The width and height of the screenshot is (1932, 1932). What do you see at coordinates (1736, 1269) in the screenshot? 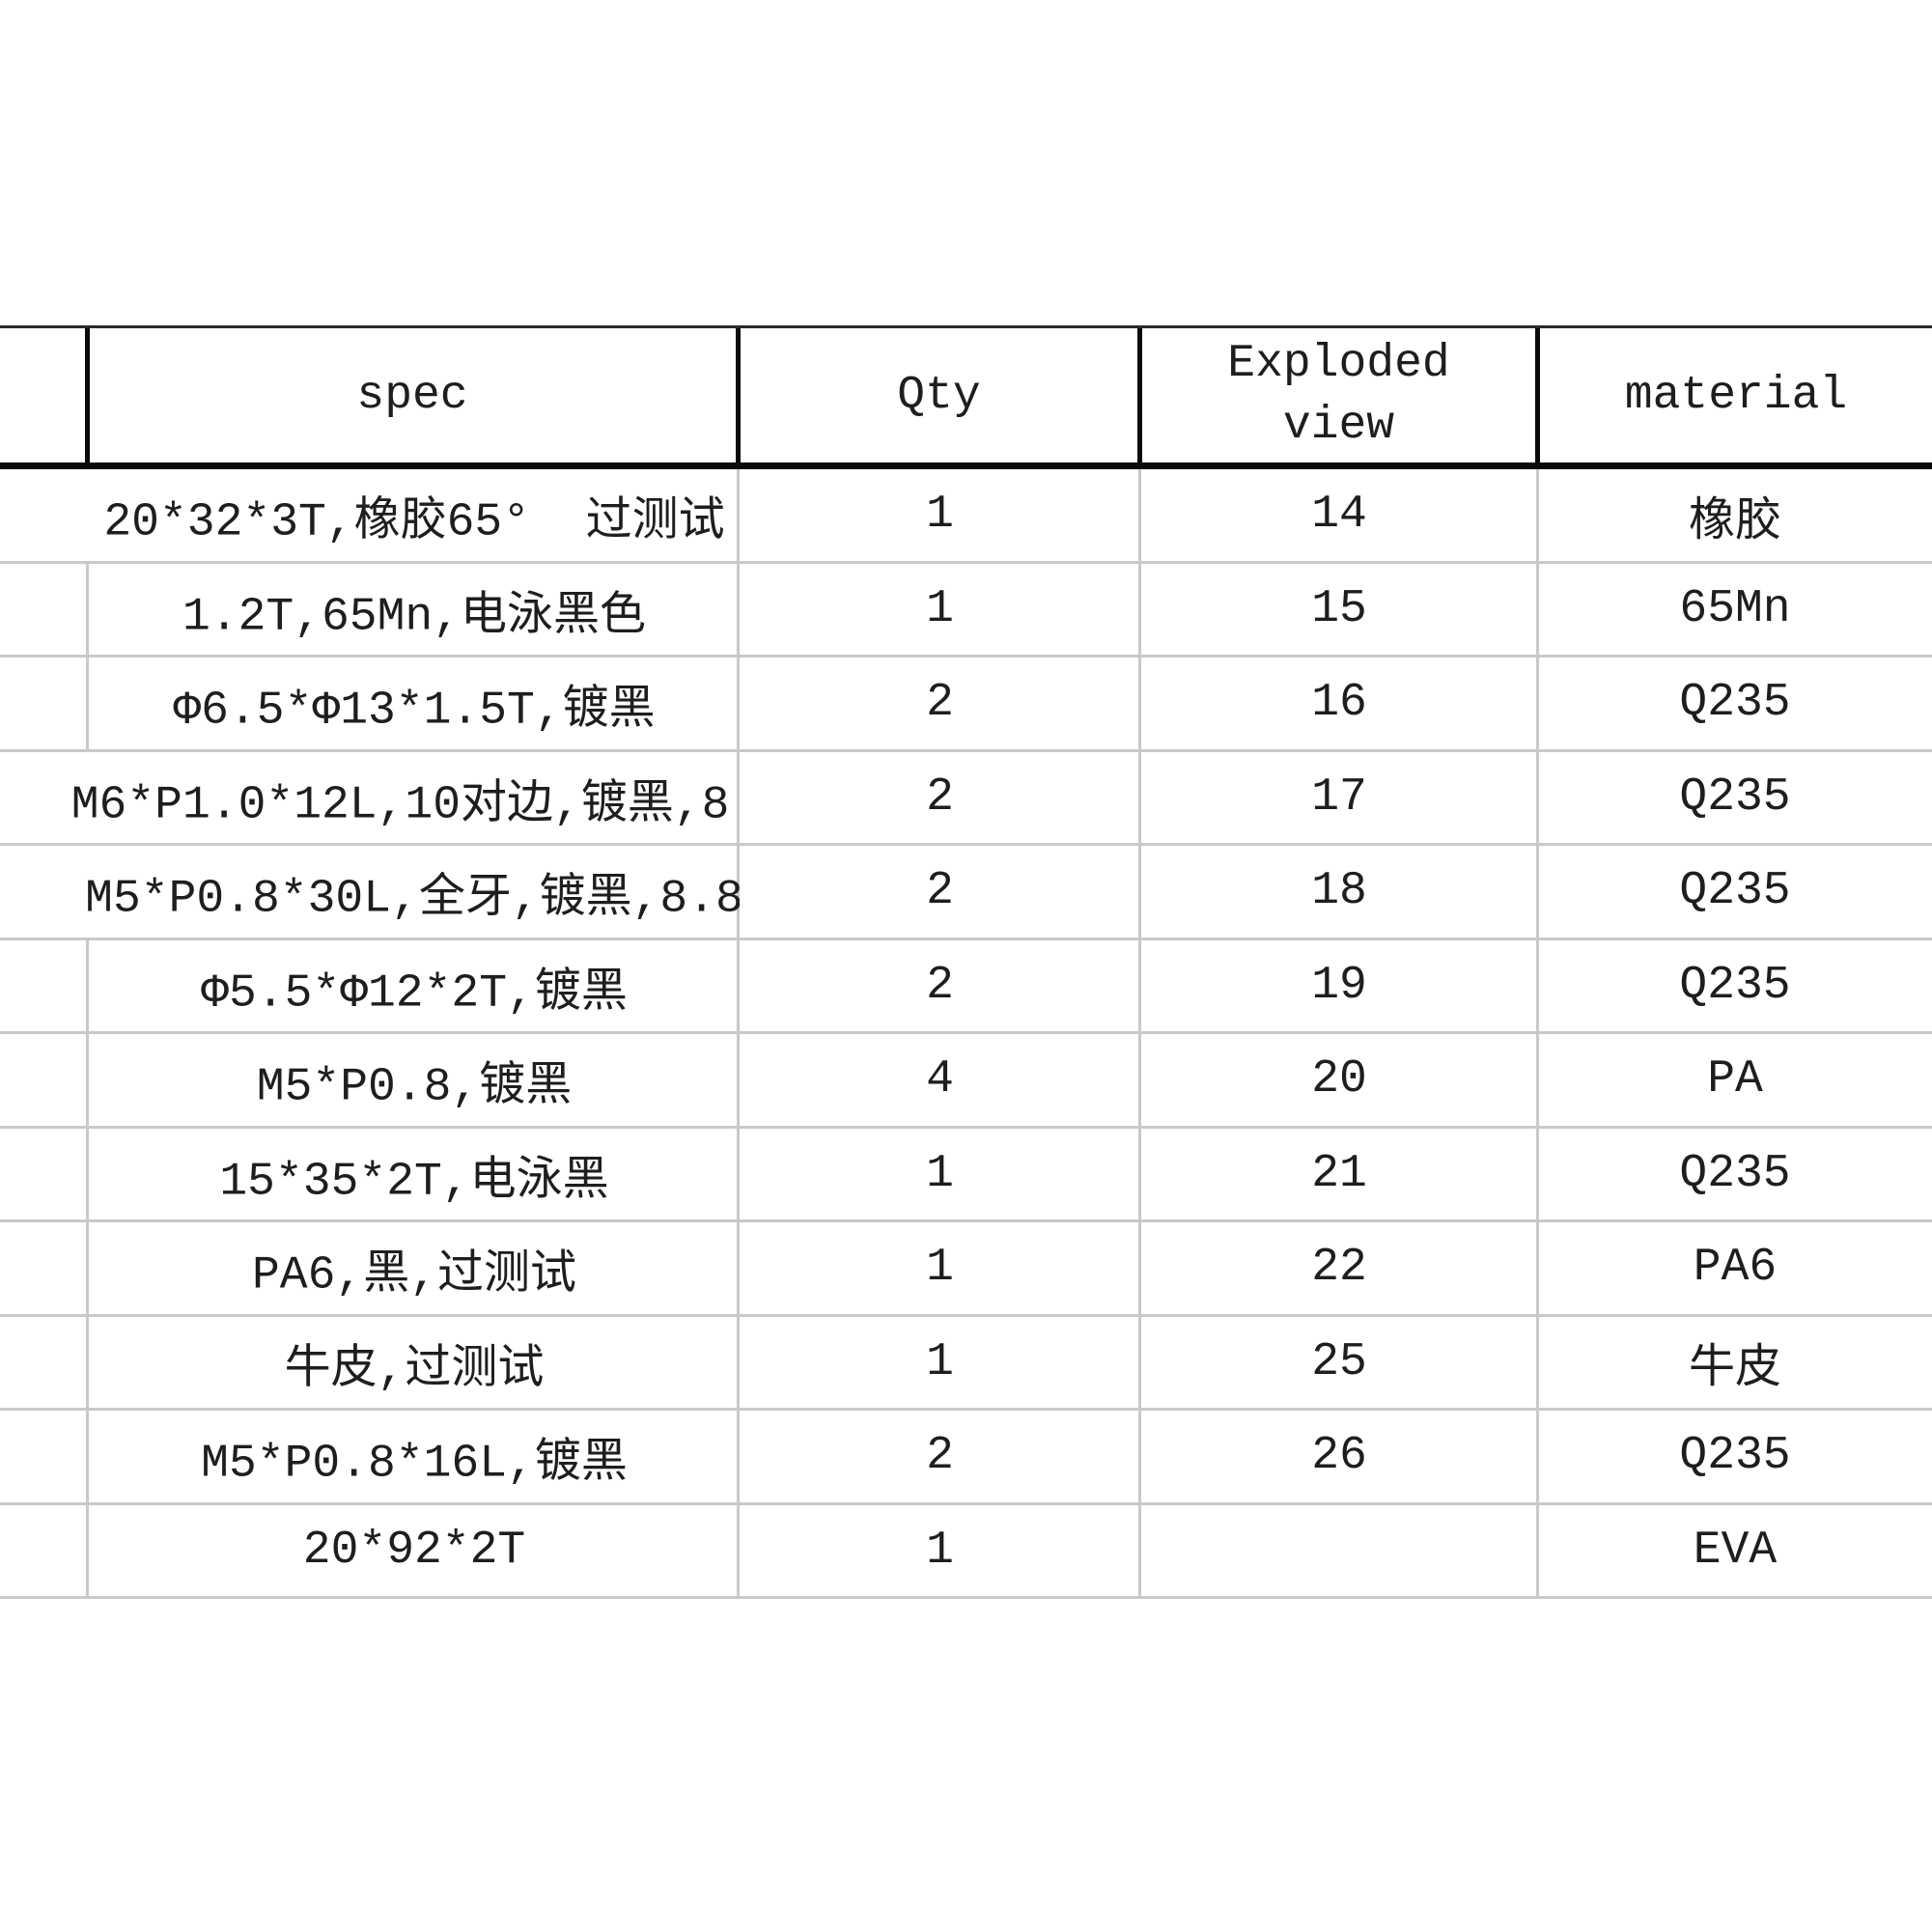
I see `material-cell: PA6` at bounding box center [1736, 1269].